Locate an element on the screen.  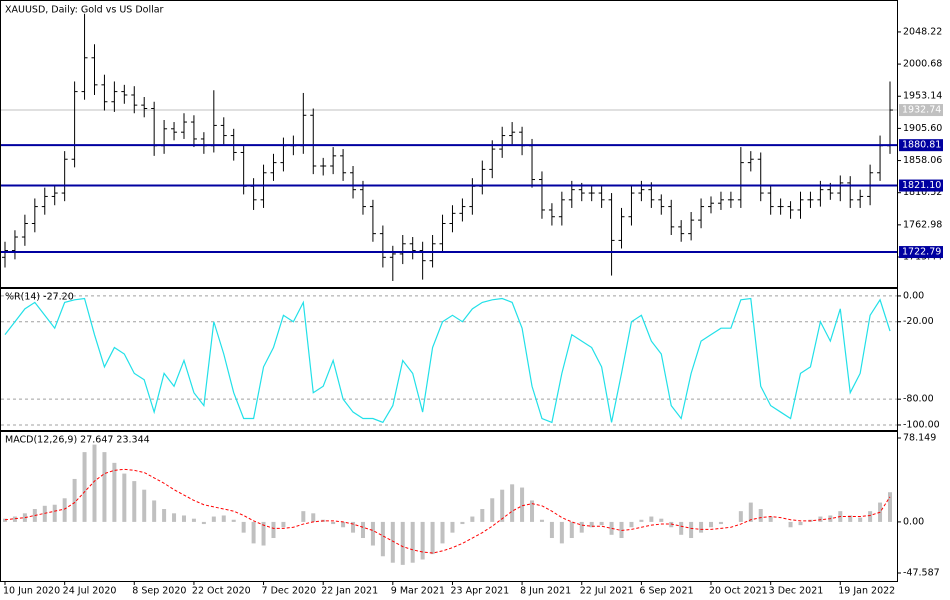
panel-title: %R(14) -27.20 is located at coordinates (39, 297).